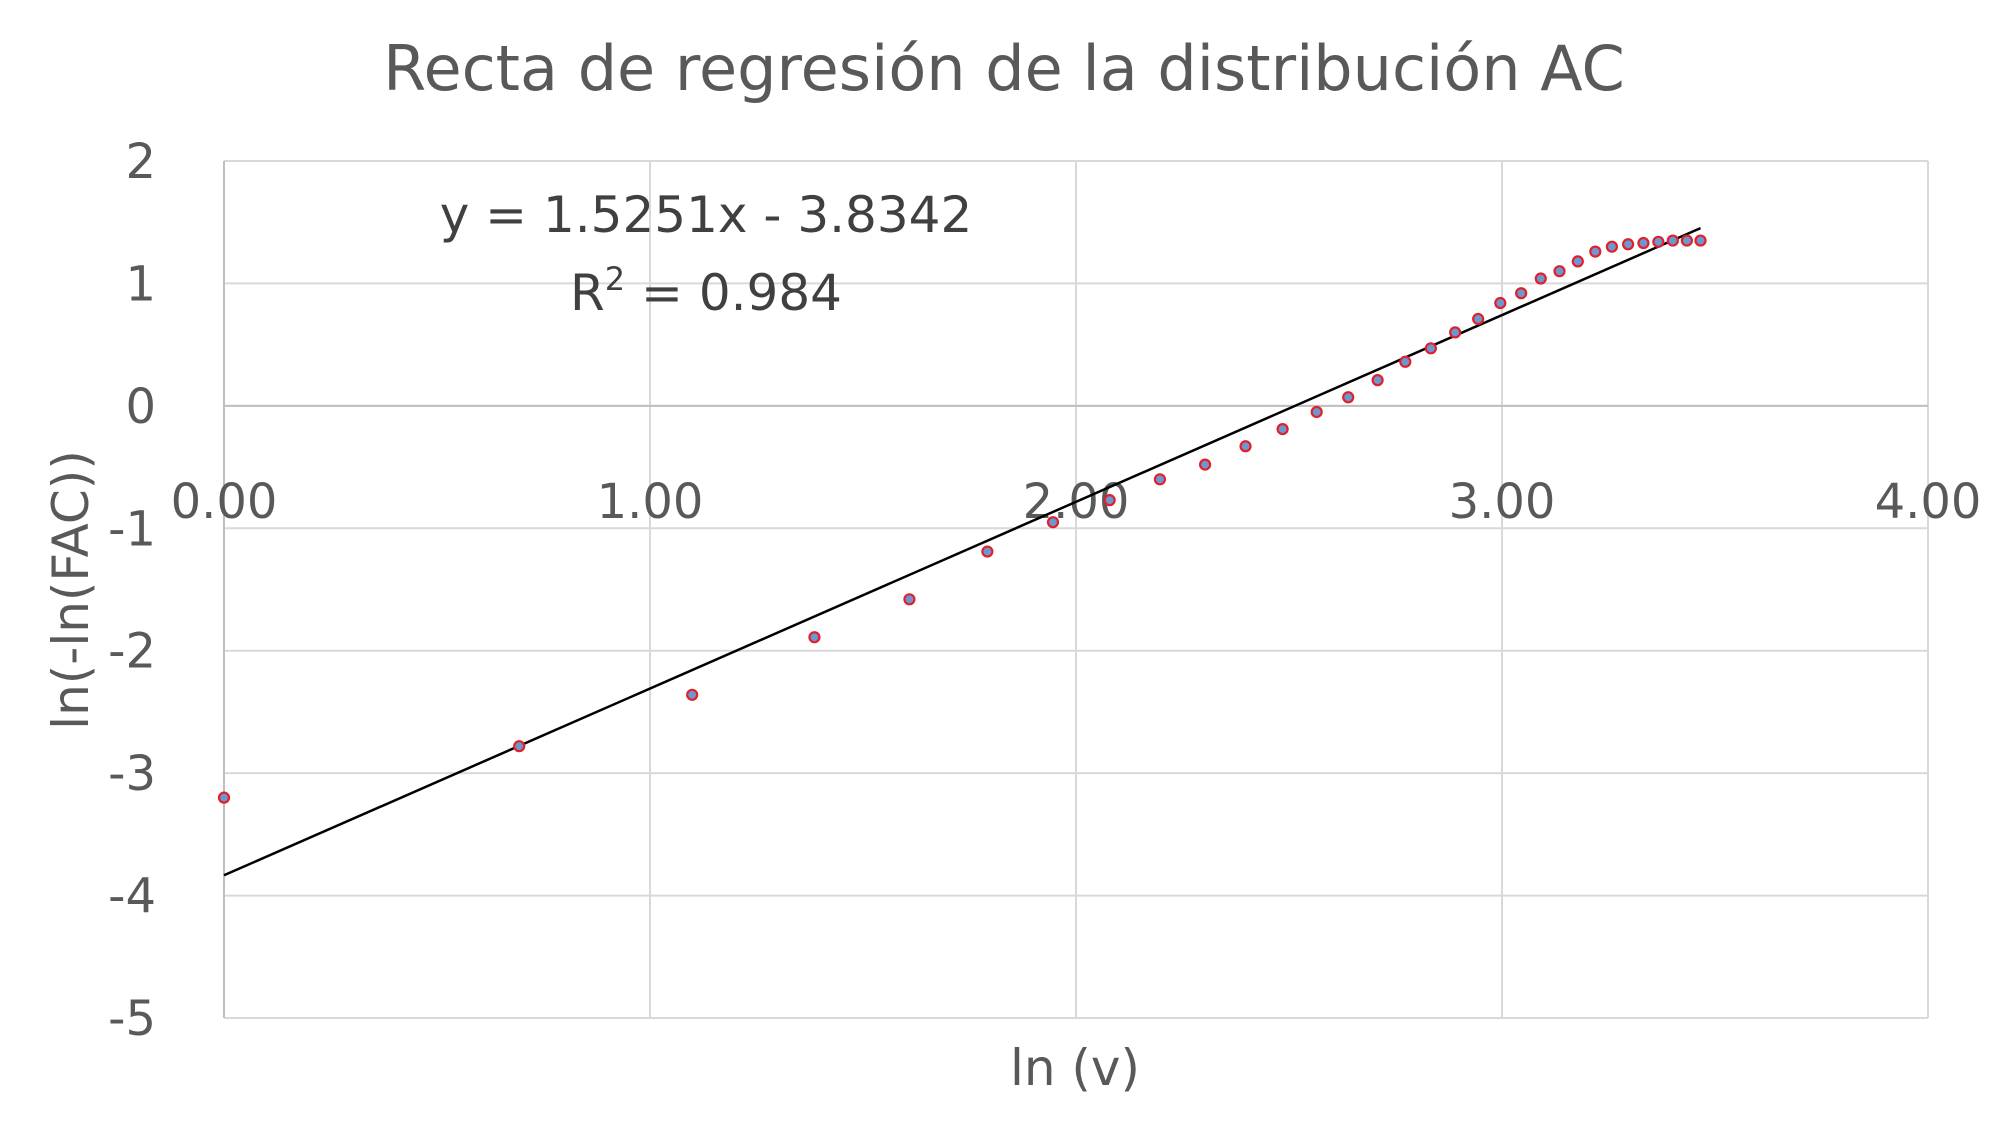 The image size is (2000, 1125). I want to click on y-axis-title: ln(-ln(FAC)), so click(71, 590).